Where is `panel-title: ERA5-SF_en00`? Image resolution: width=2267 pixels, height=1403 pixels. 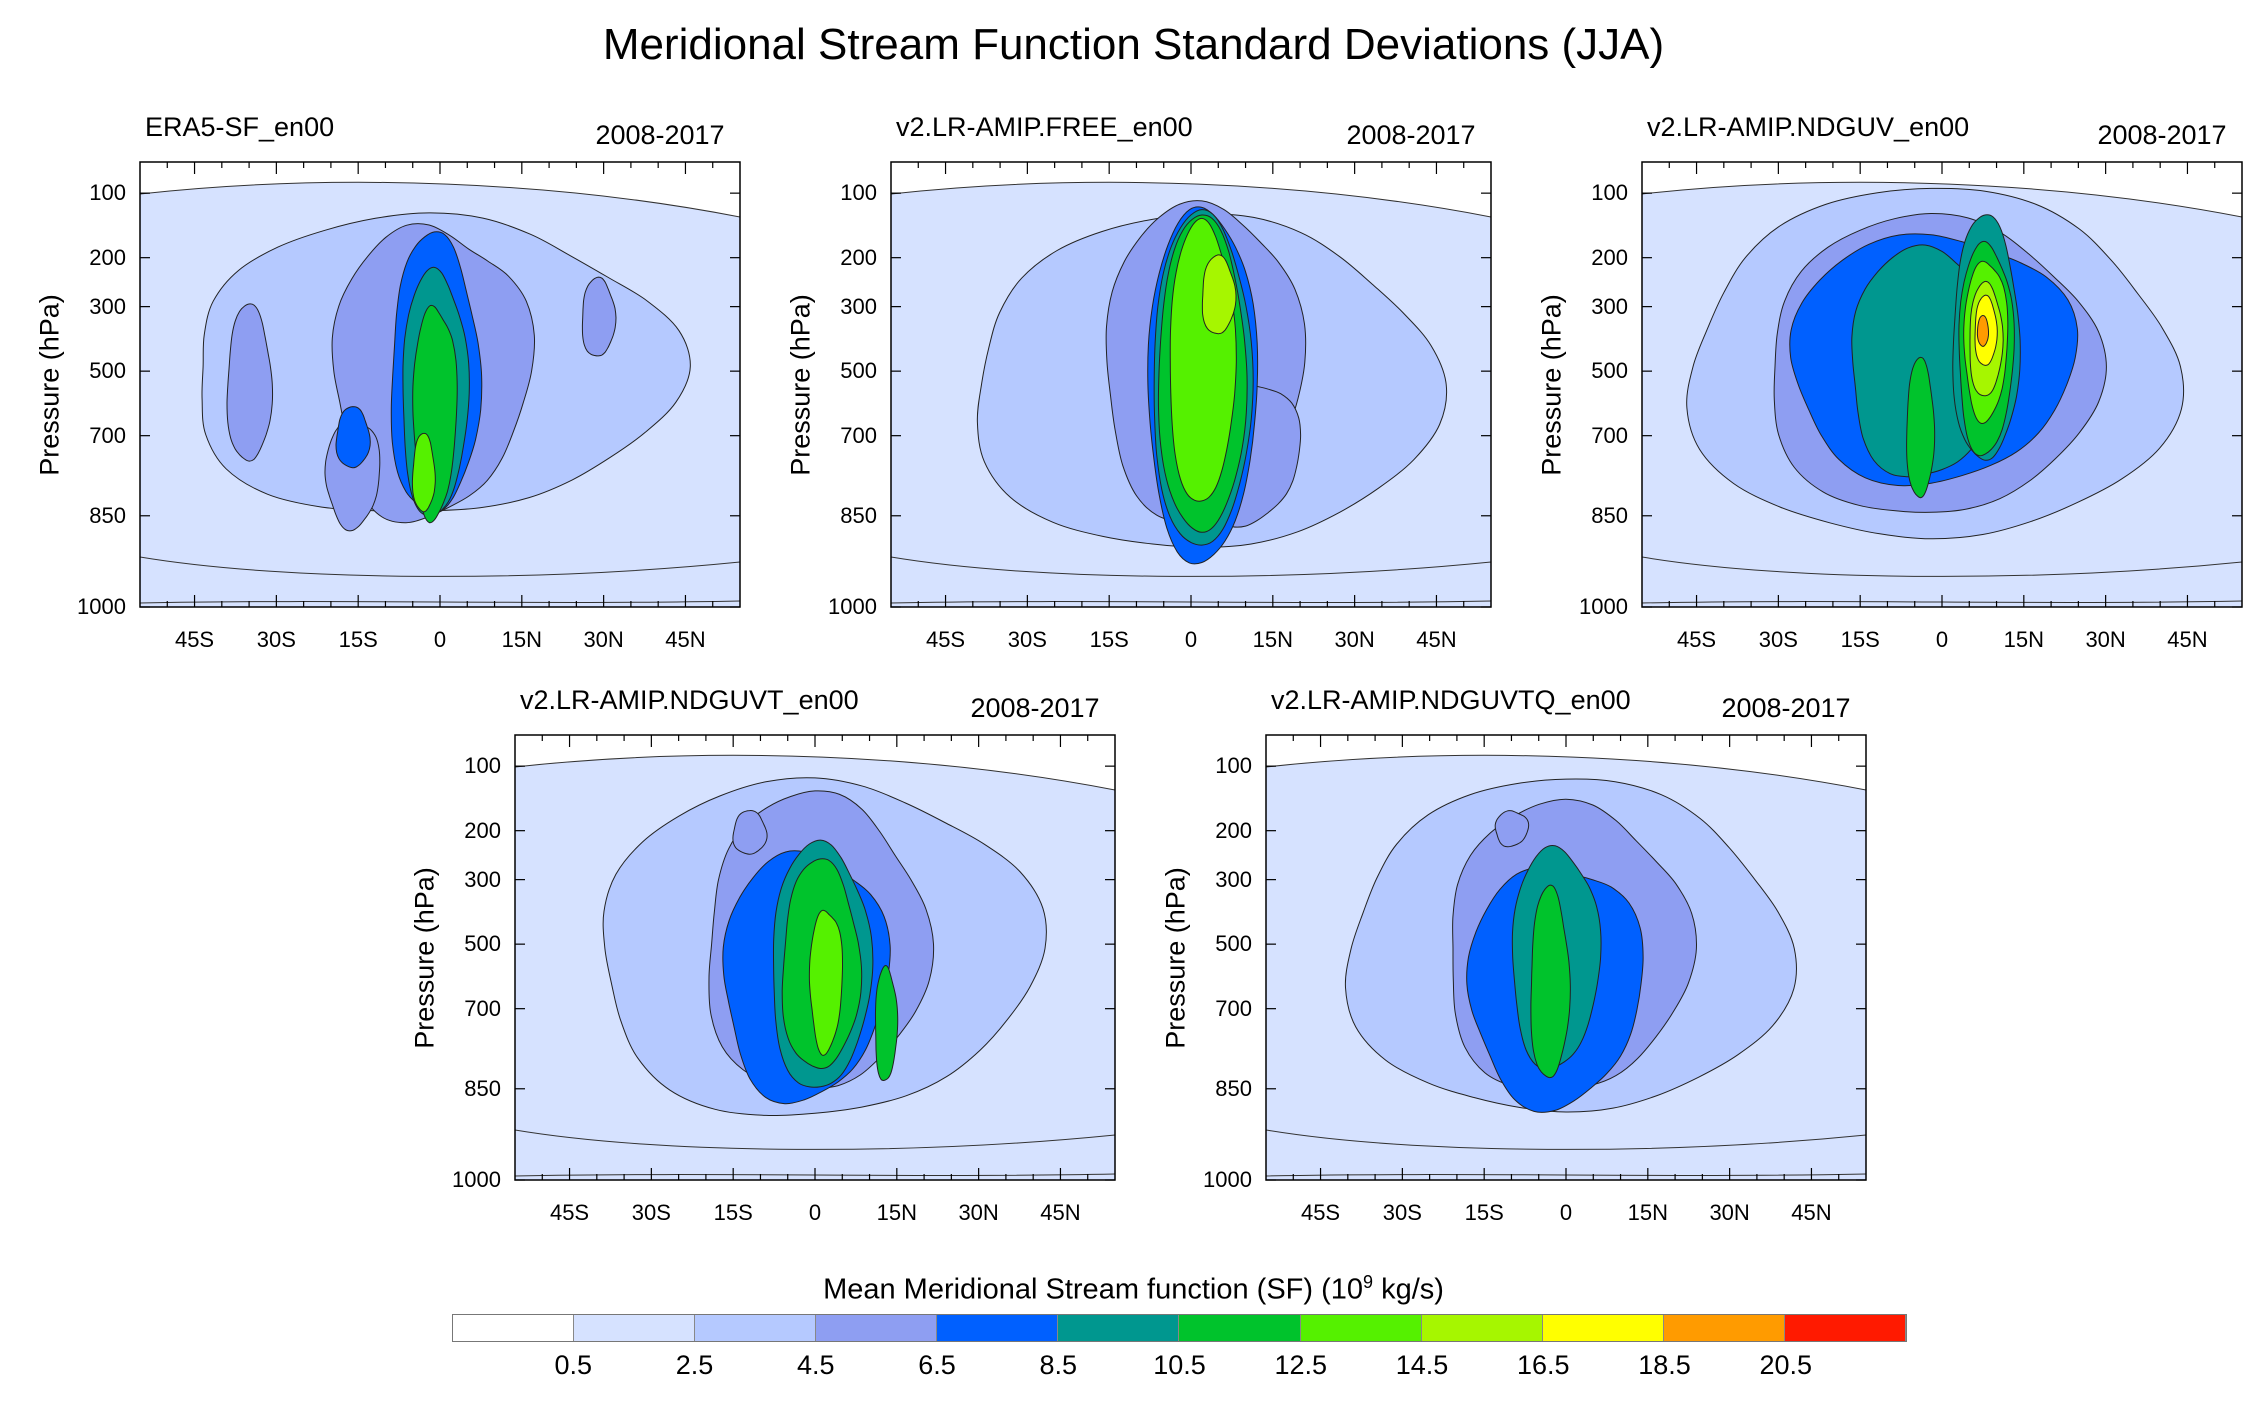
panel-title: ERA5-SF_en00 is located at coordinates (240, 127).